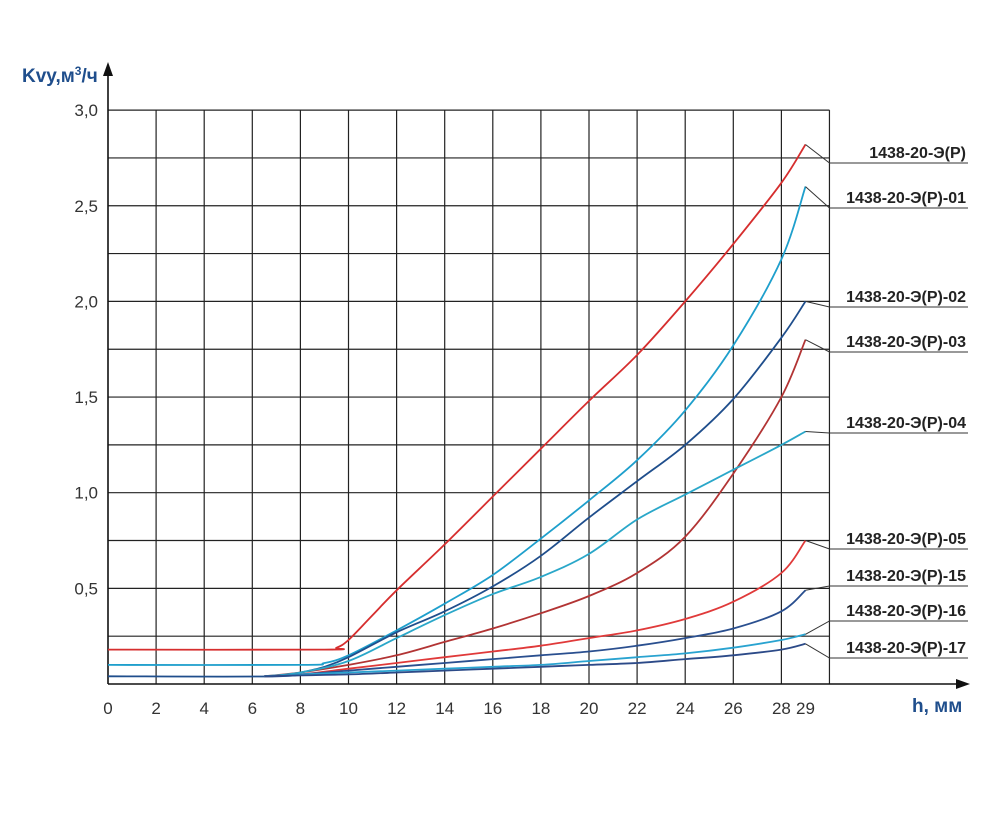  I want to click on x-tick-label: 16, so click(492, 708).